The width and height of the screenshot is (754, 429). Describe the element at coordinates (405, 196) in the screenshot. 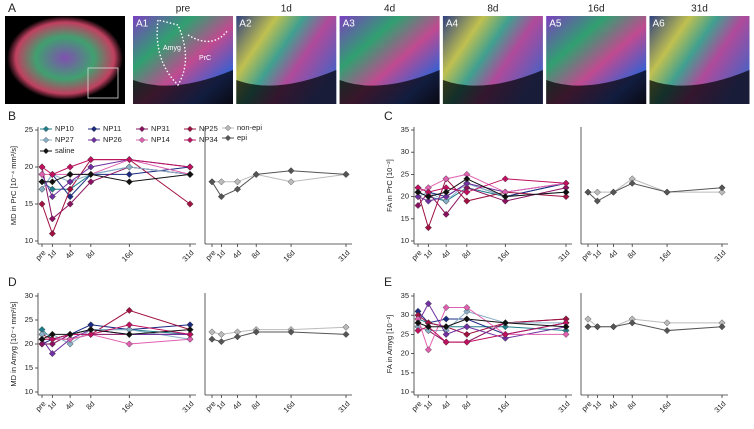

I see `y-tick-label: 20` at that location.